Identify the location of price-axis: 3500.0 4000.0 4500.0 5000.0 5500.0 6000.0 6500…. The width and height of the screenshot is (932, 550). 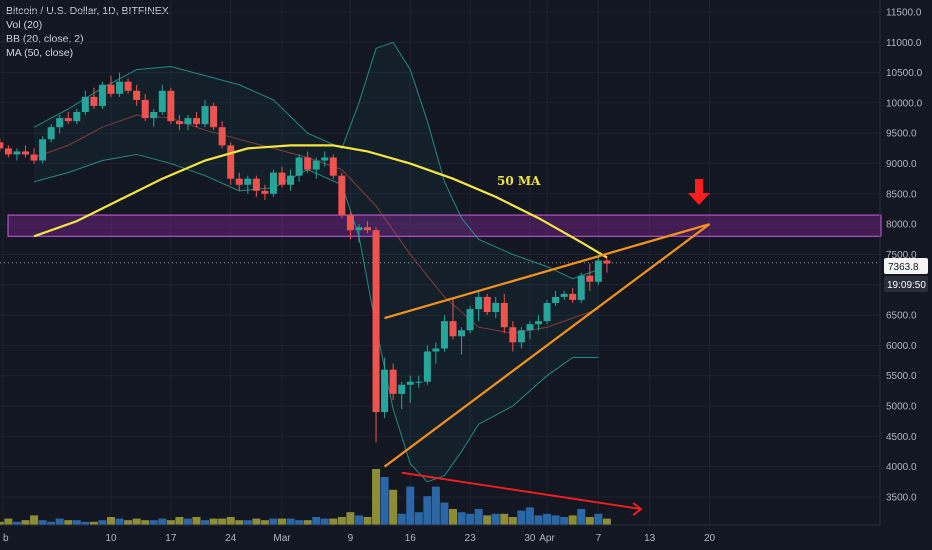
(901, 262).